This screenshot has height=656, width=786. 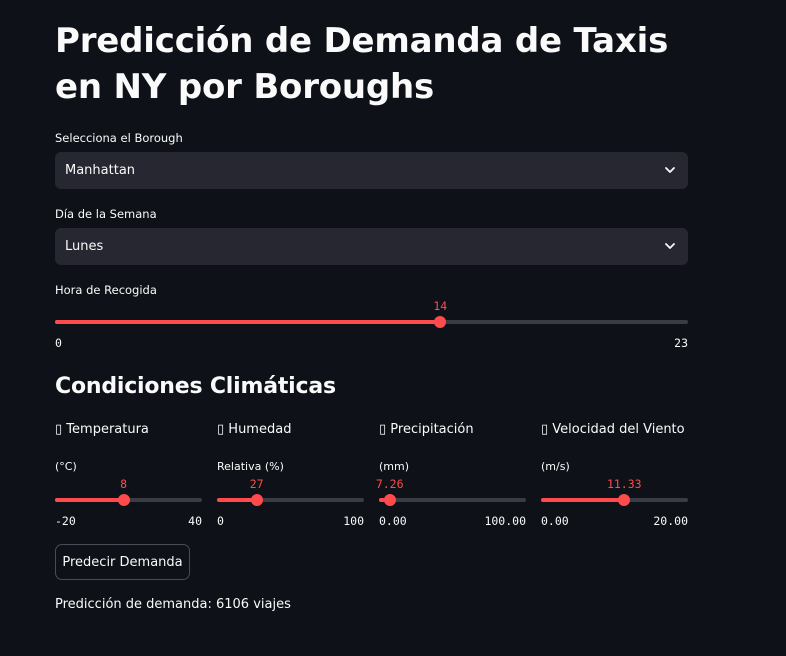 What do you see at coordinates (66, 466) in the screenshot?
I see `temperature-sublabel: (°C)` at bounding box center [66, 466].